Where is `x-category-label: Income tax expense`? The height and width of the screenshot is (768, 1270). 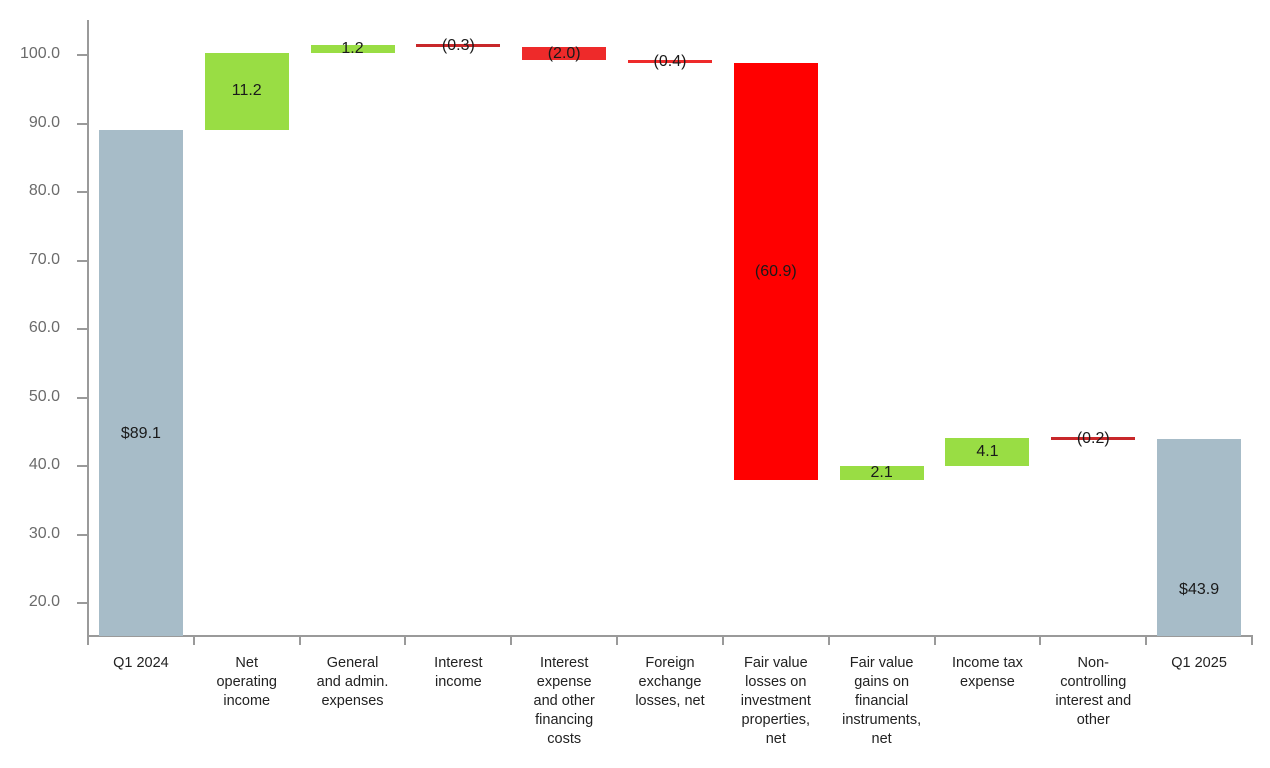 x-category-label: Income tax expense is located at coordinates (987, 672).